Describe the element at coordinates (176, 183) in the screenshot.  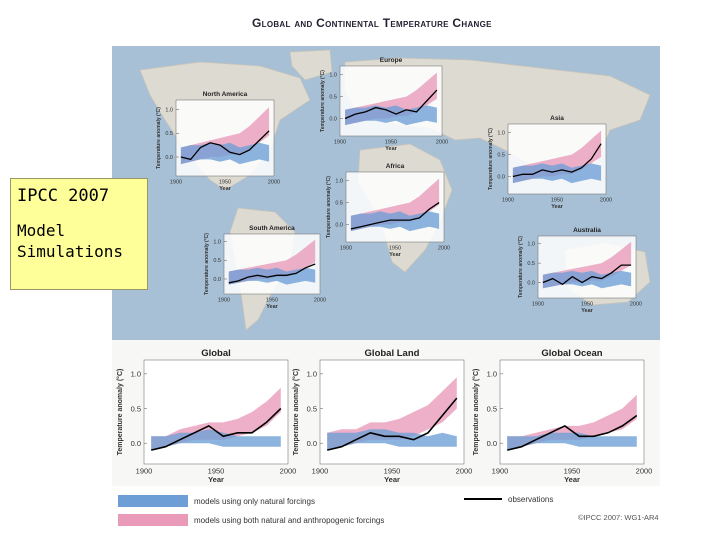
I see `x-tick-north-america-0: 1900` at that location.